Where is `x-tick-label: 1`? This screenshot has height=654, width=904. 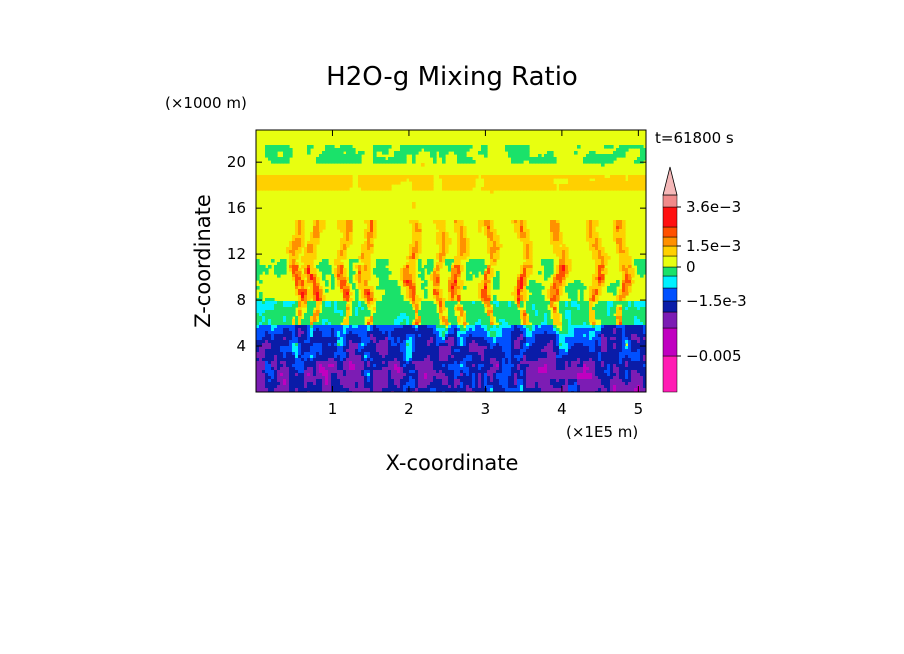
x-tick-label: 1 is located at coordinates (333, 409).